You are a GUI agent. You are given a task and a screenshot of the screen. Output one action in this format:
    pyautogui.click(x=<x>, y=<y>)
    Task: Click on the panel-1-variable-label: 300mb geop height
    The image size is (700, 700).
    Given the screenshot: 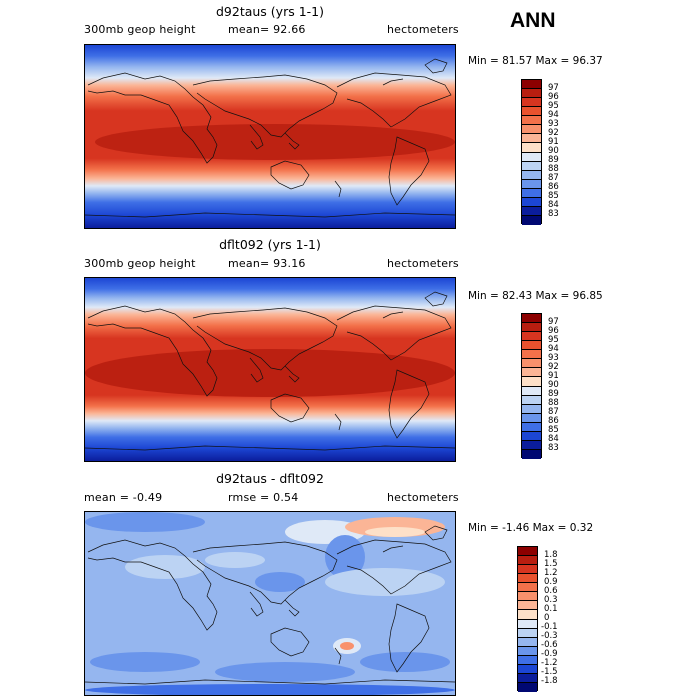 What is the action you would take?
    pyautogui.click(x=140, y=29)
    